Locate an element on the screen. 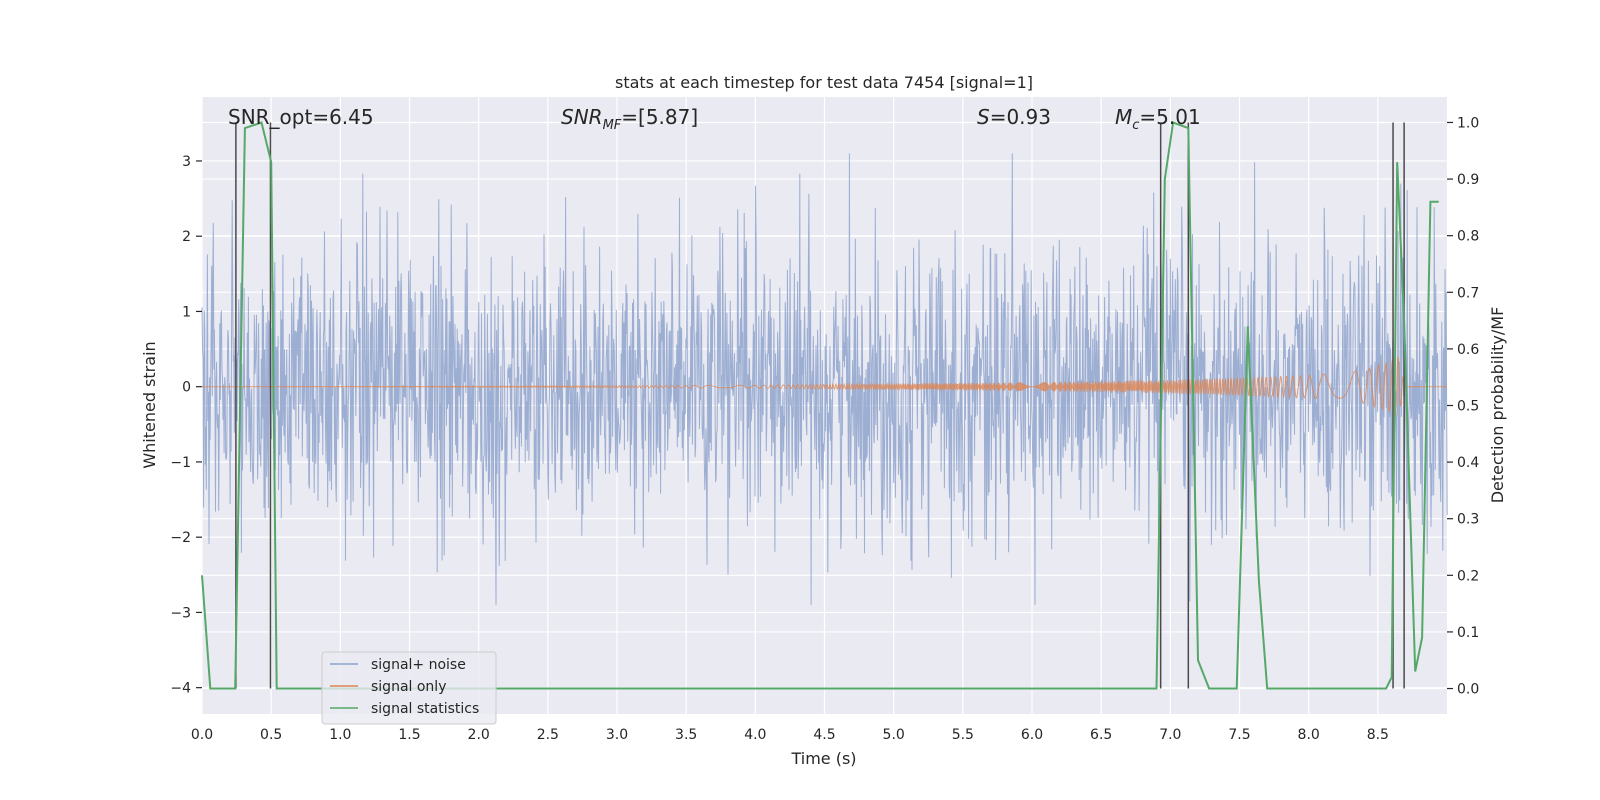  y-right-tick-label: 0.1 is located at coordinates (1468, 633).